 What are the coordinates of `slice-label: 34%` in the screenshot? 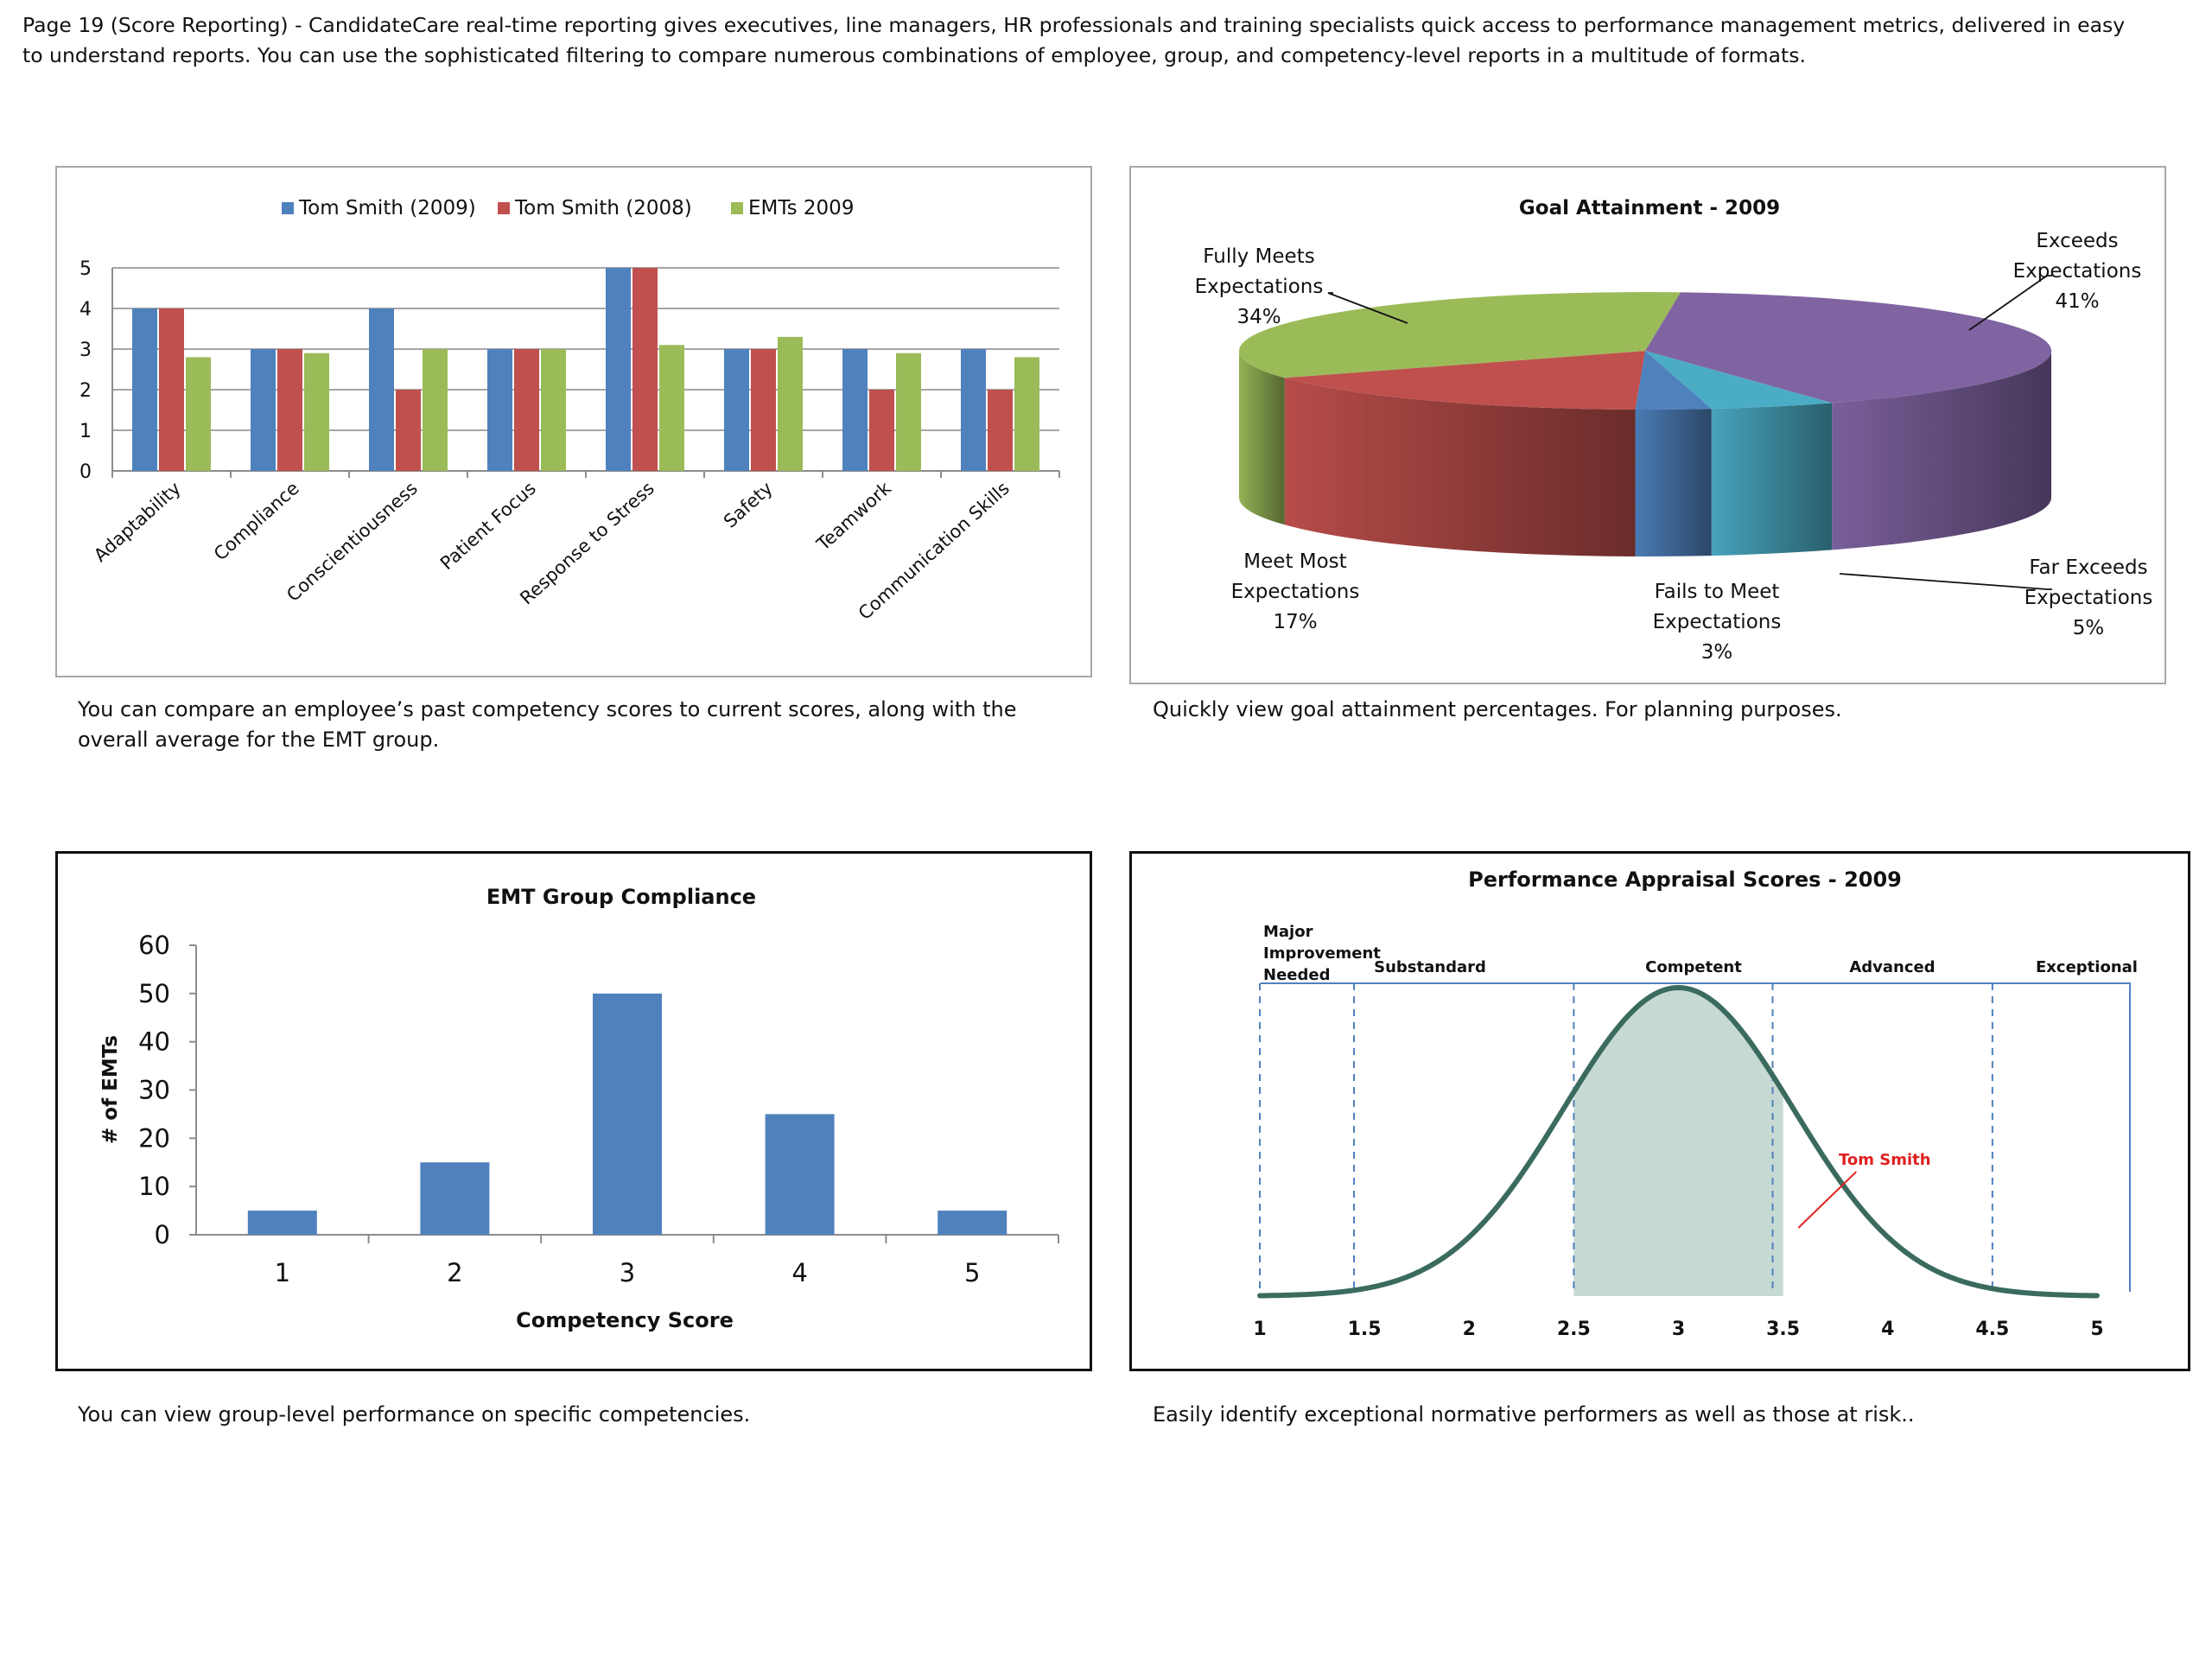 It's located at (1258, 317).